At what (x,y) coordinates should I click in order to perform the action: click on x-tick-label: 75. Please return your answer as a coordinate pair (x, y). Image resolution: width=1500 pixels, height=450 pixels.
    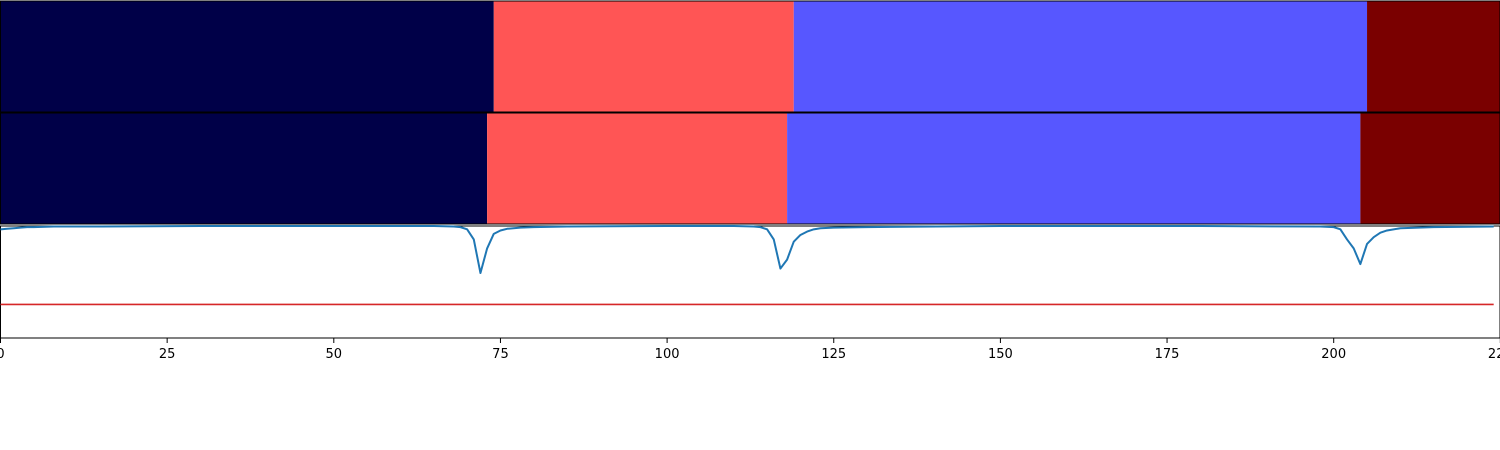
    Looking at the image, I should click on (500, 354).